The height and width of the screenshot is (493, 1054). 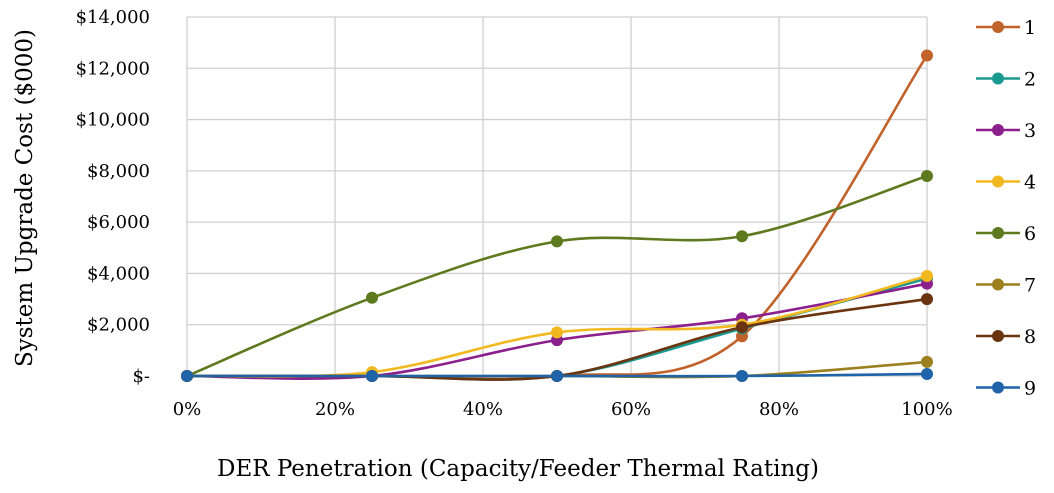 What do you see at coordinates (1006, 183) in the screenshot?
I see `legend-item-4: 4` at bounding box center [1006, 183].